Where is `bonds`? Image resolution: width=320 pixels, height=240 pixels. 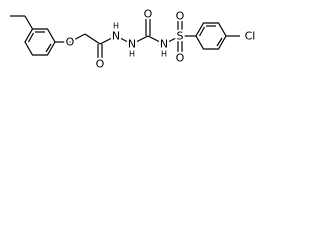 bonds is located at coordinates (125, 38).